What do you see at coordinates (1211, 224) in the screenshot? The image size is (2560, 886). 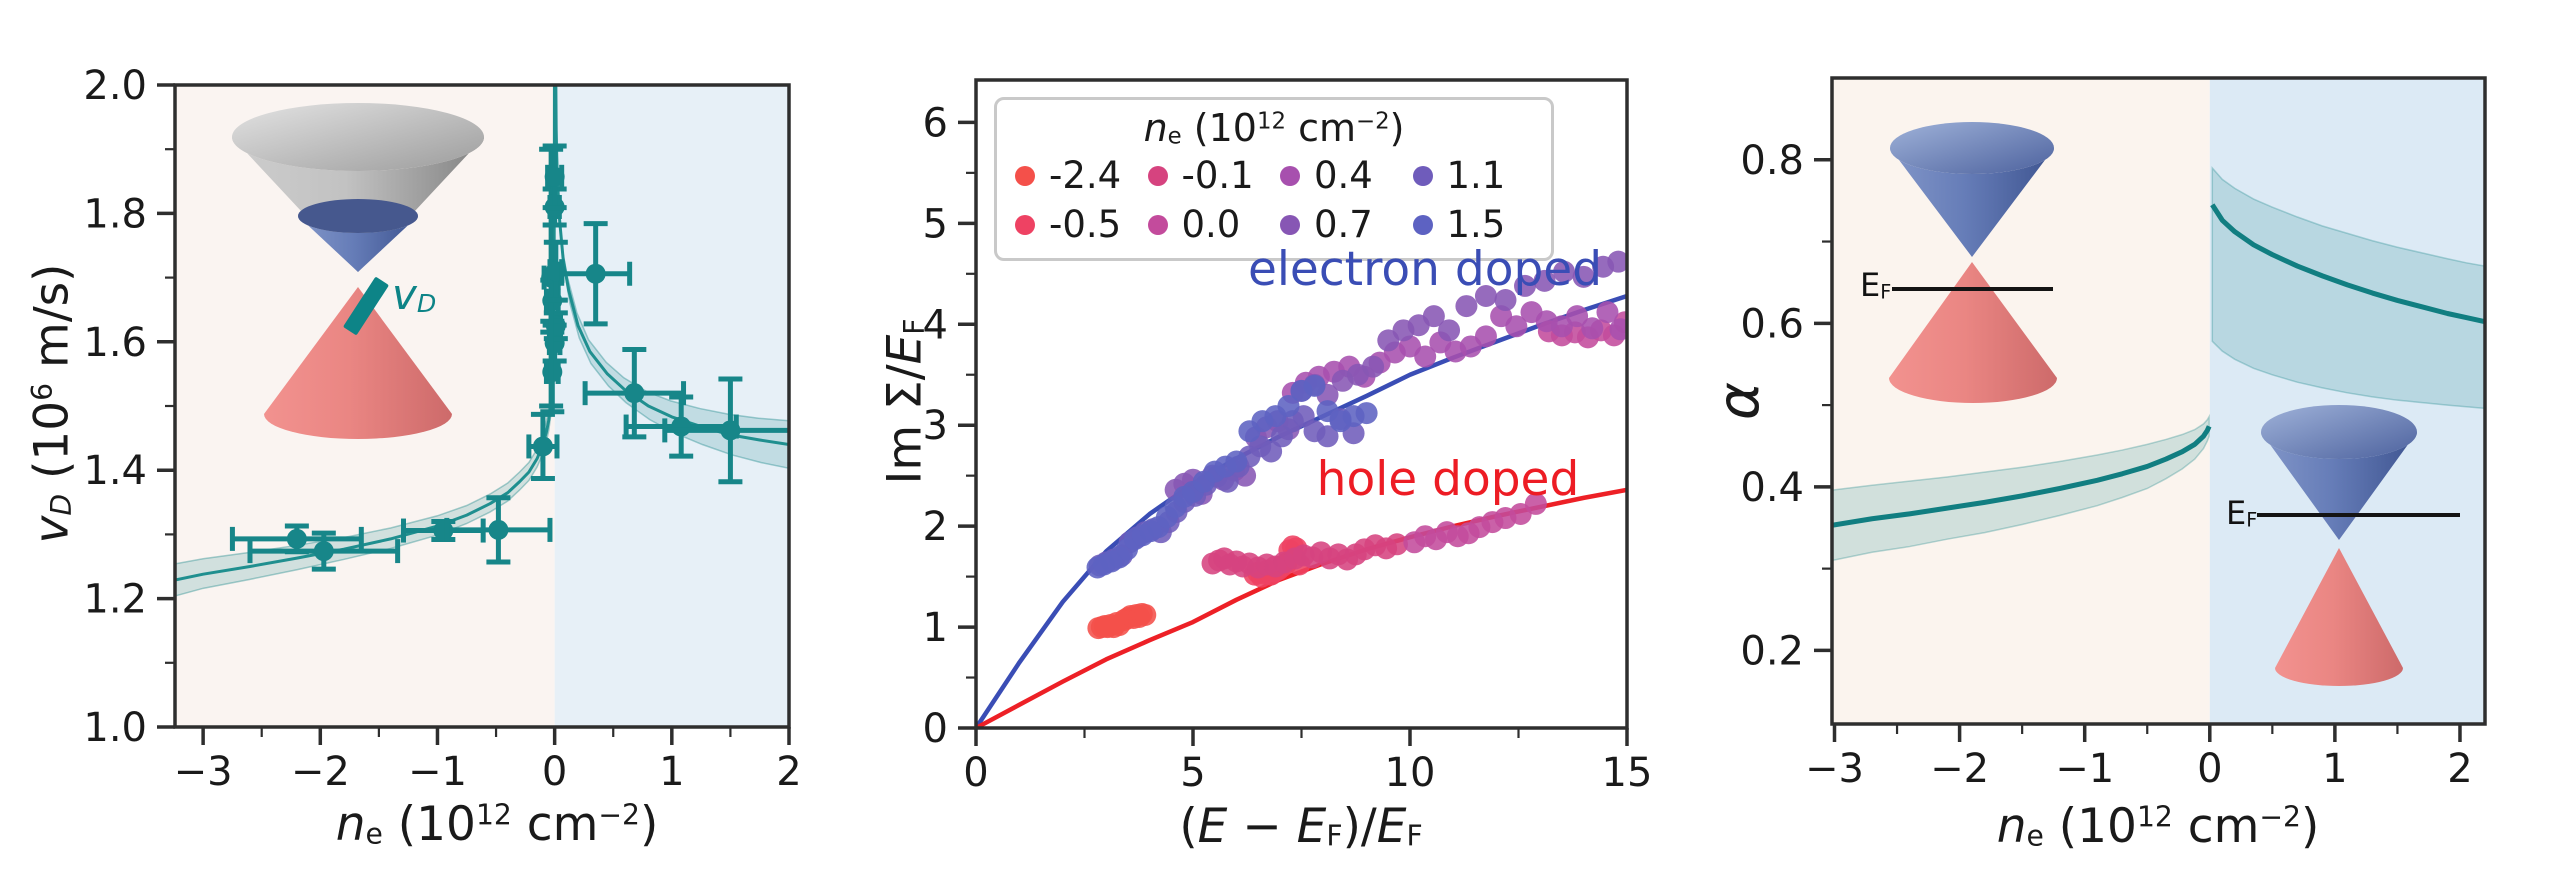 I see `legend-entry-label: 0.0` at bounding box center [1211, 224].